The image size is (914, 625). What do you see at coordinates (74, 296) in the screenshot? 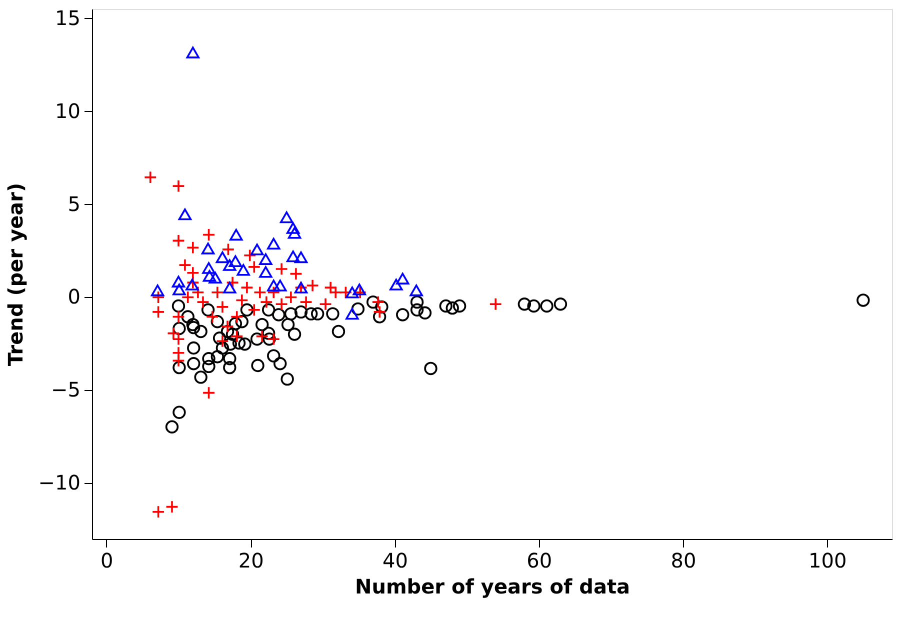
I see `y-tick-label: 0` at bounding box center [74, 296].